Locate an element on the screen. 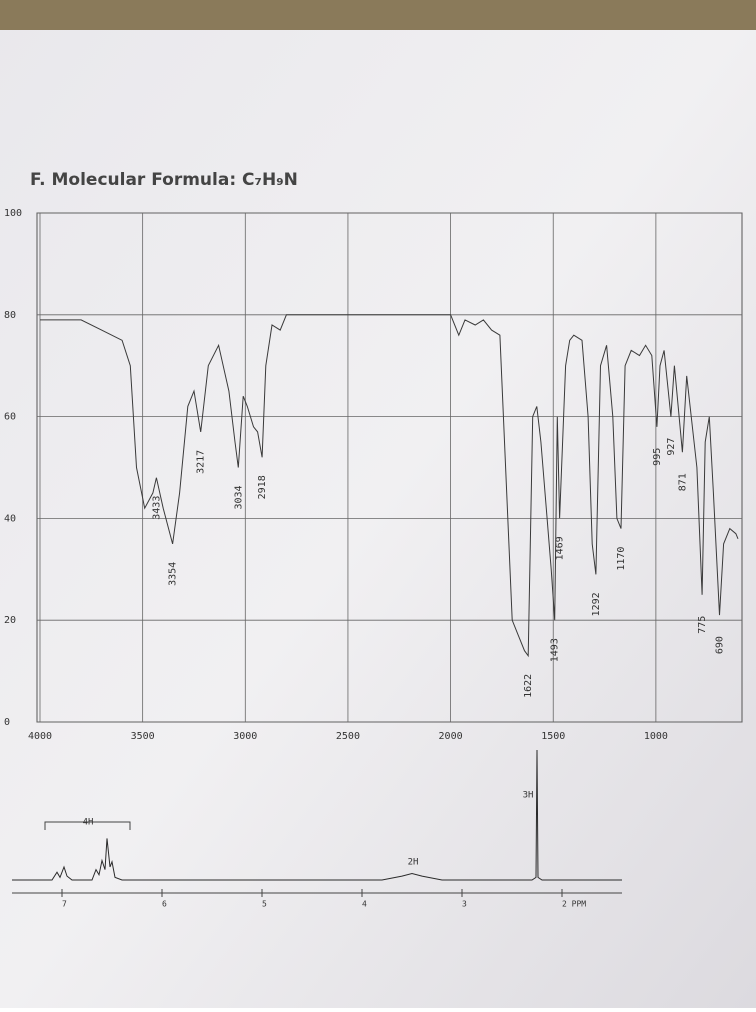 This screenshot has width=756, height=1012. integral-label: 2H is located at coordinates (413, 863).